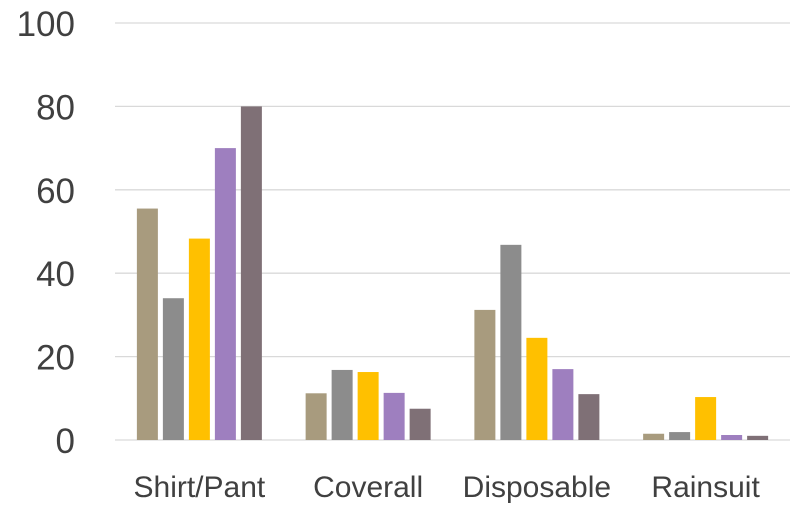 Image resolution: width=799 pixels, height=513 pixels. Describe the element at coordinates (55, 191) in the screenshot. I see `y-tick-label: 60` at that location.